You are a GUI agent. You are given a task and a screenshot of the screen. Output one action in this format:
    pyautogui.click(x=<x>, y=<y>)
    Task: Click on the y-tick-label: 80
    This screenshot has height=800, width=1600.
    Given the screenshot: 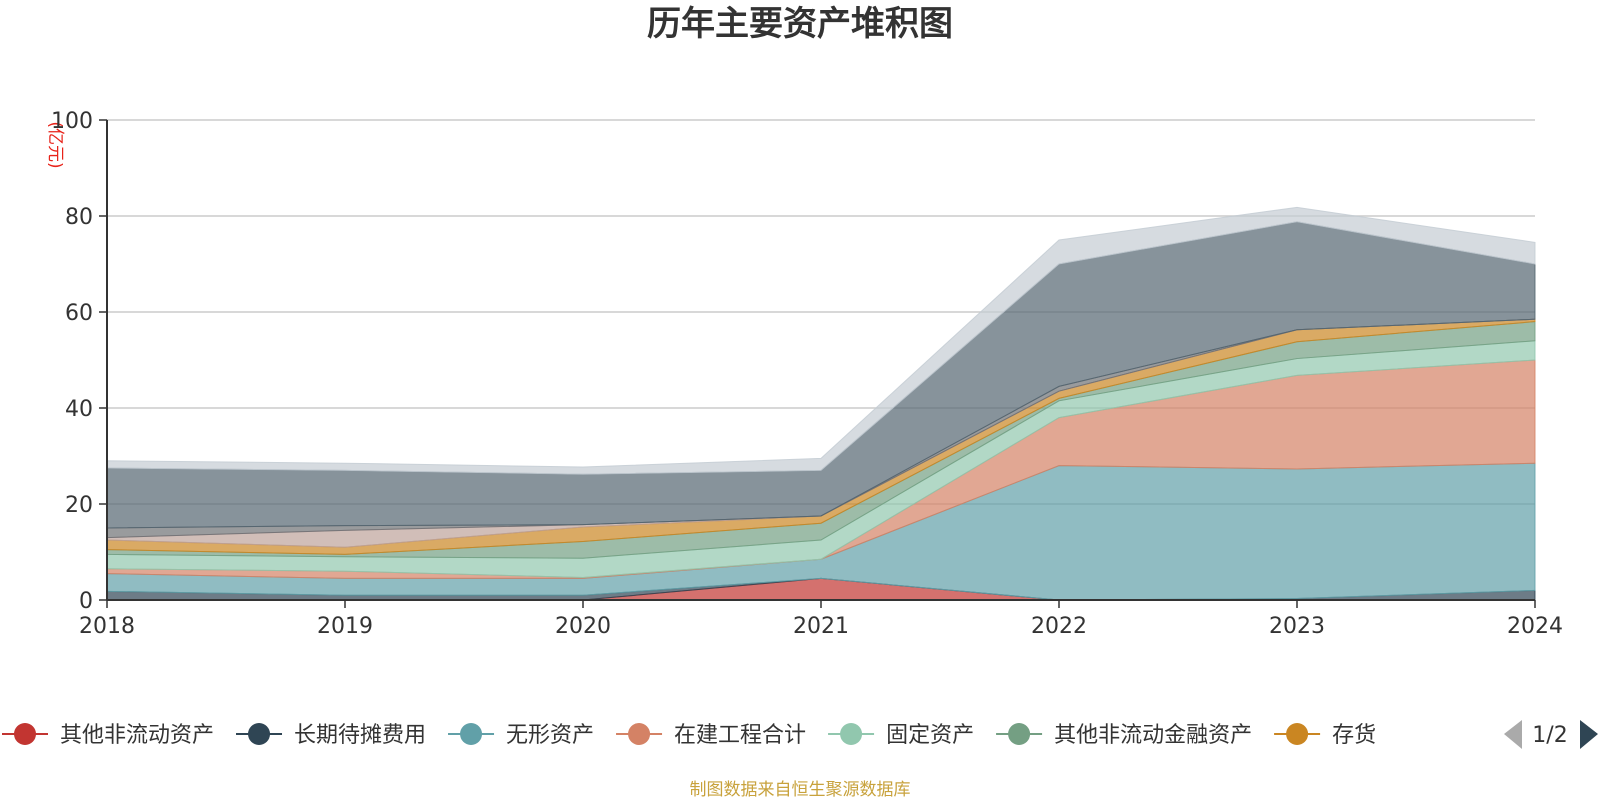 What is the action you would take?
    pyautogui.click(x=79, y=217)
    